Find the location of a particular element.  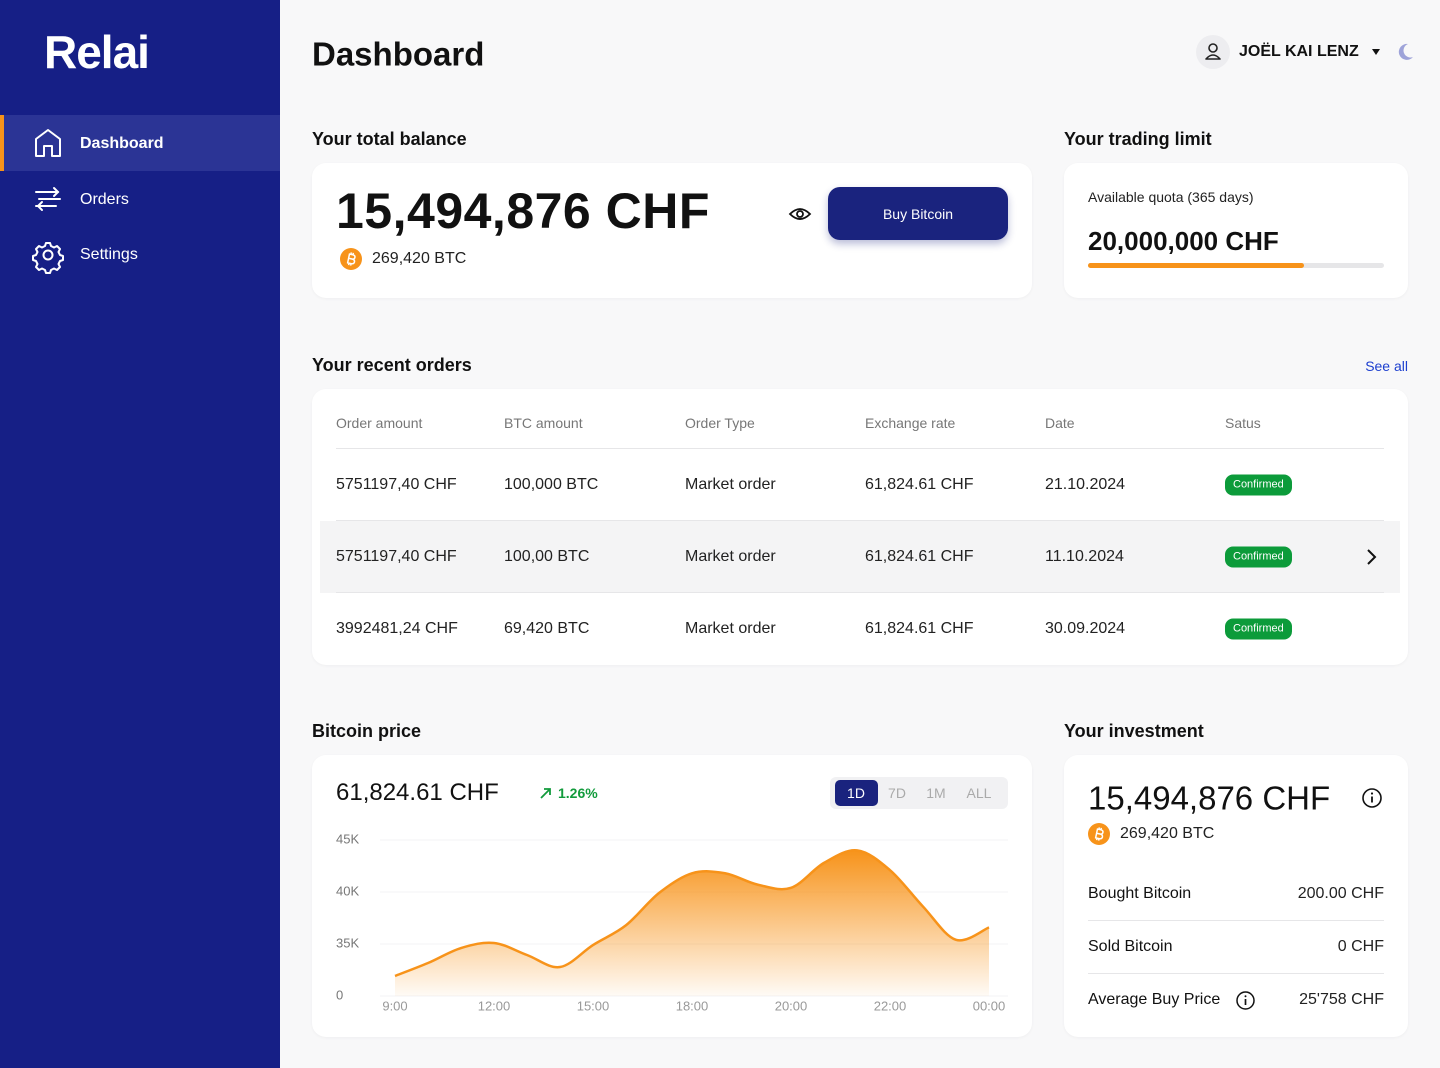

x-tick-label: 9:00 is located at coordinates (394, 1005).